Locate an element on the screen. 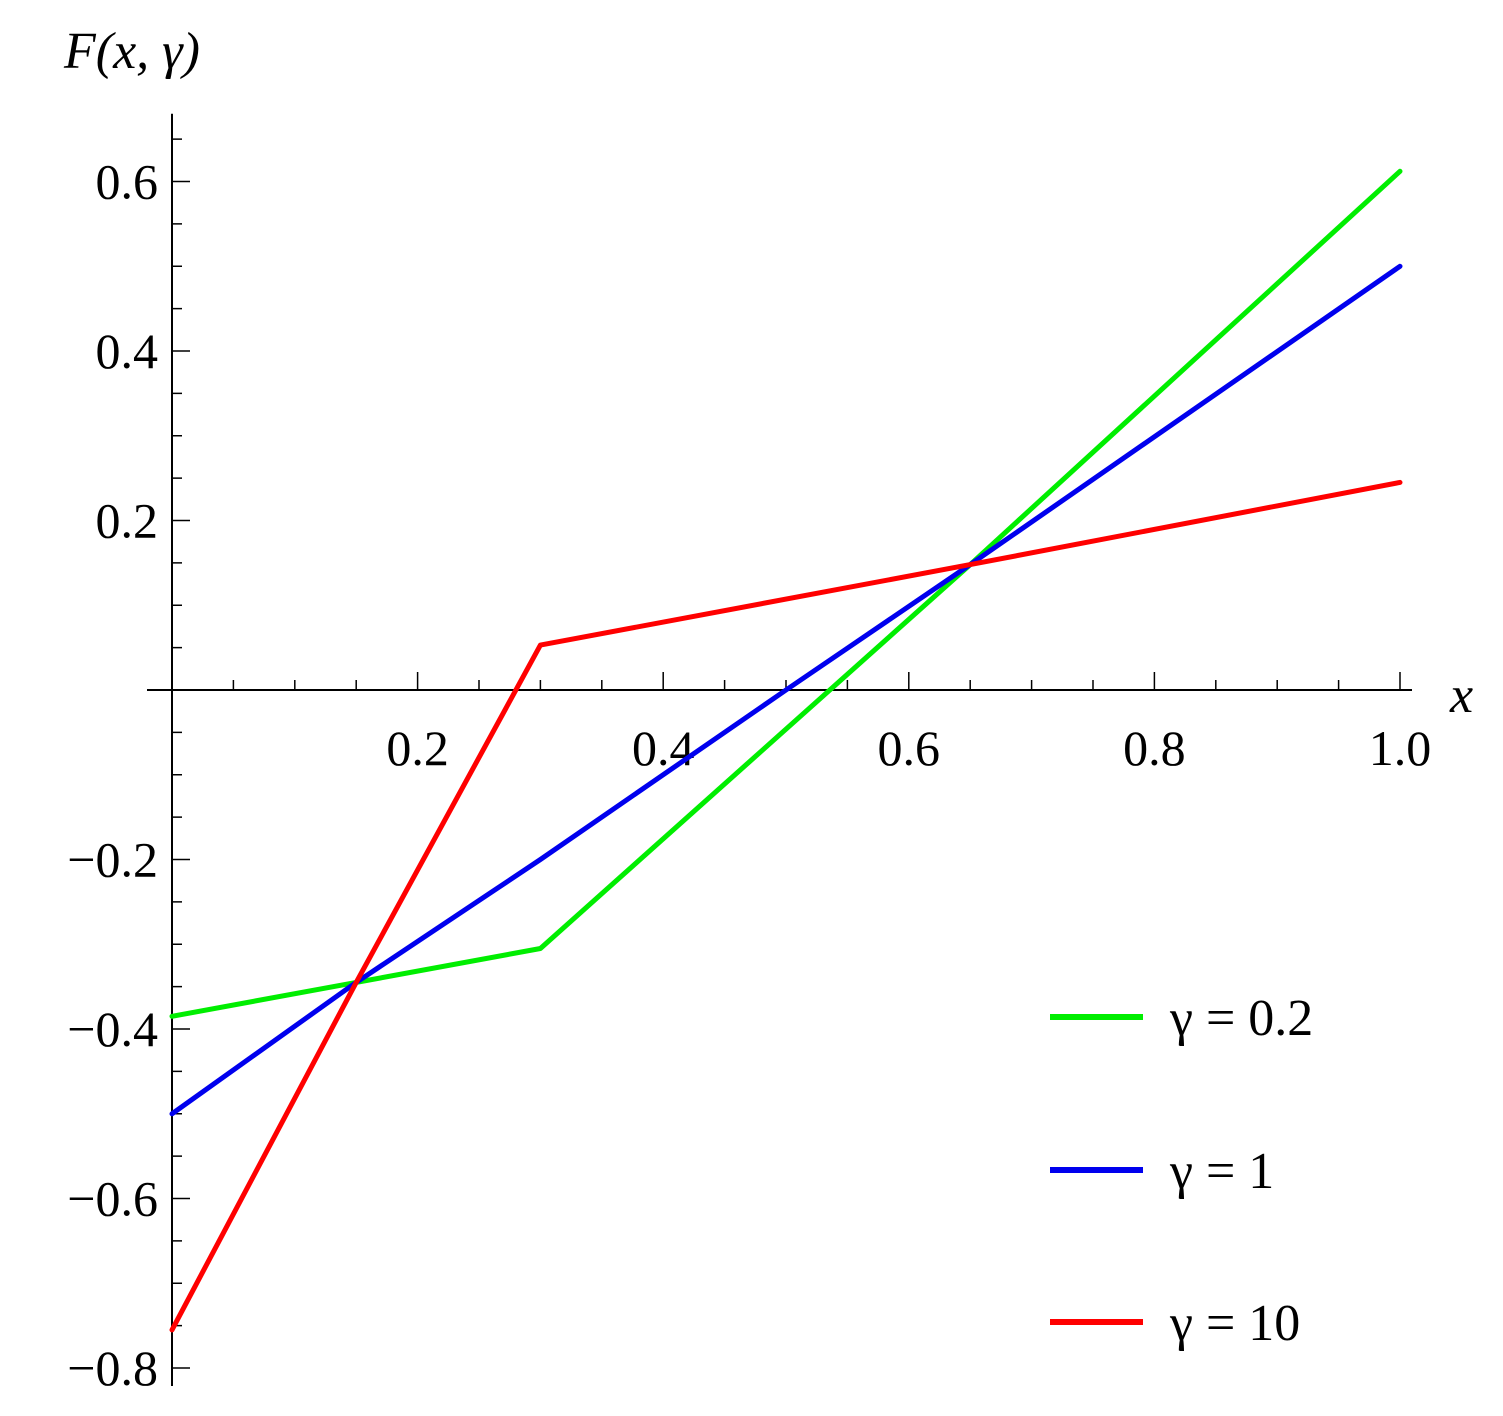  legend-item: γ = 10 is located at coordinates (1175, 1323).